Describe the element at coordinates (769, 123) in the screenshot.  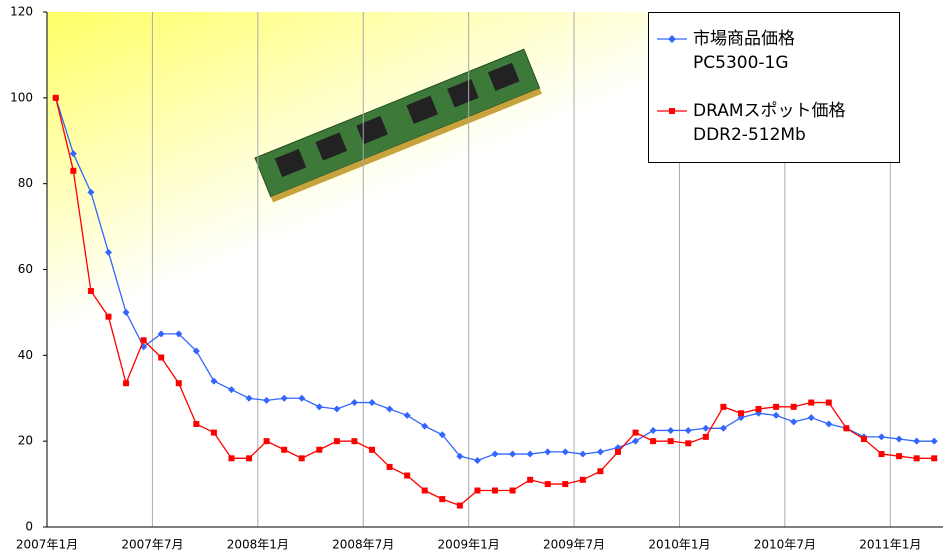
I see `legend-label: DRAMスポット価格 DDR2-512Mb` at that location.